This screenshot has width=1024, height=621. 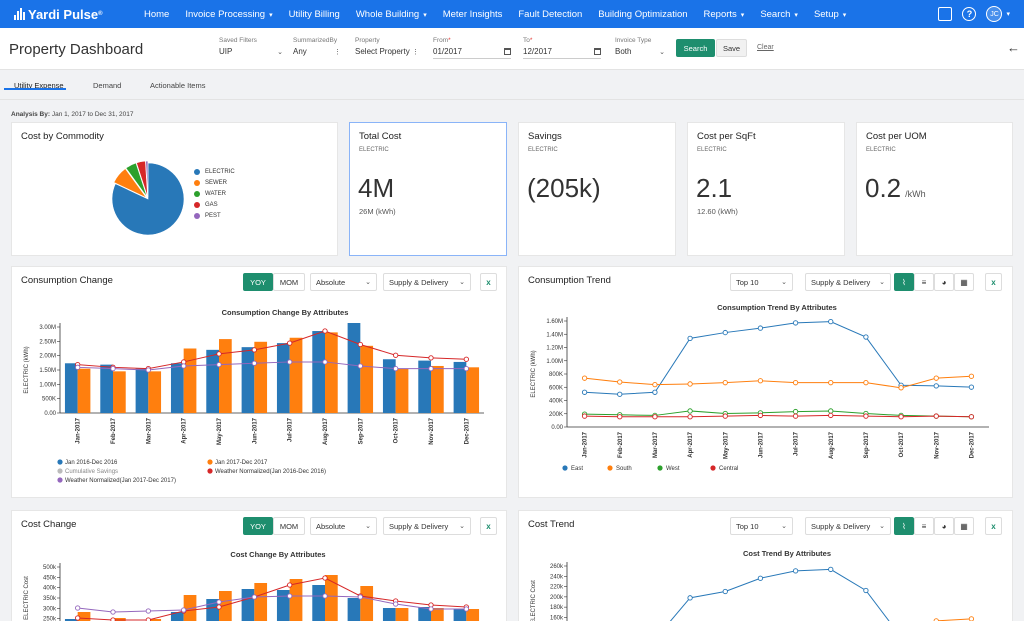 What do you see at coordinates (557, 567) in the screenshot?
I see `y-tick-label: 260k` at bounding box center [557, 567].